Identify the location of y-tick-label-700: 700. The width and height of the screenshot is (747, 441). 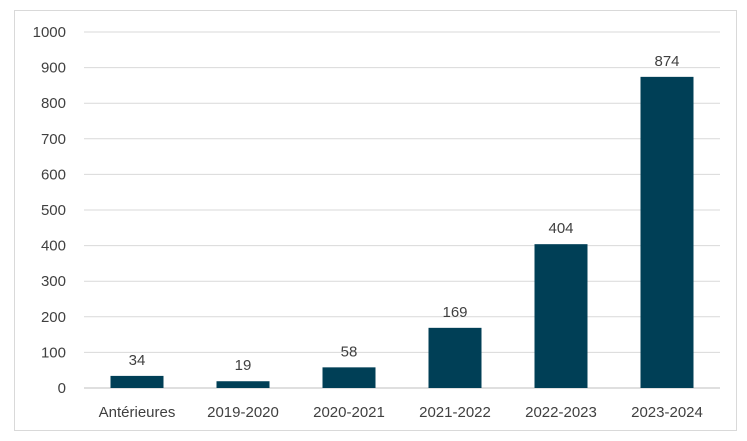
(53, 139).